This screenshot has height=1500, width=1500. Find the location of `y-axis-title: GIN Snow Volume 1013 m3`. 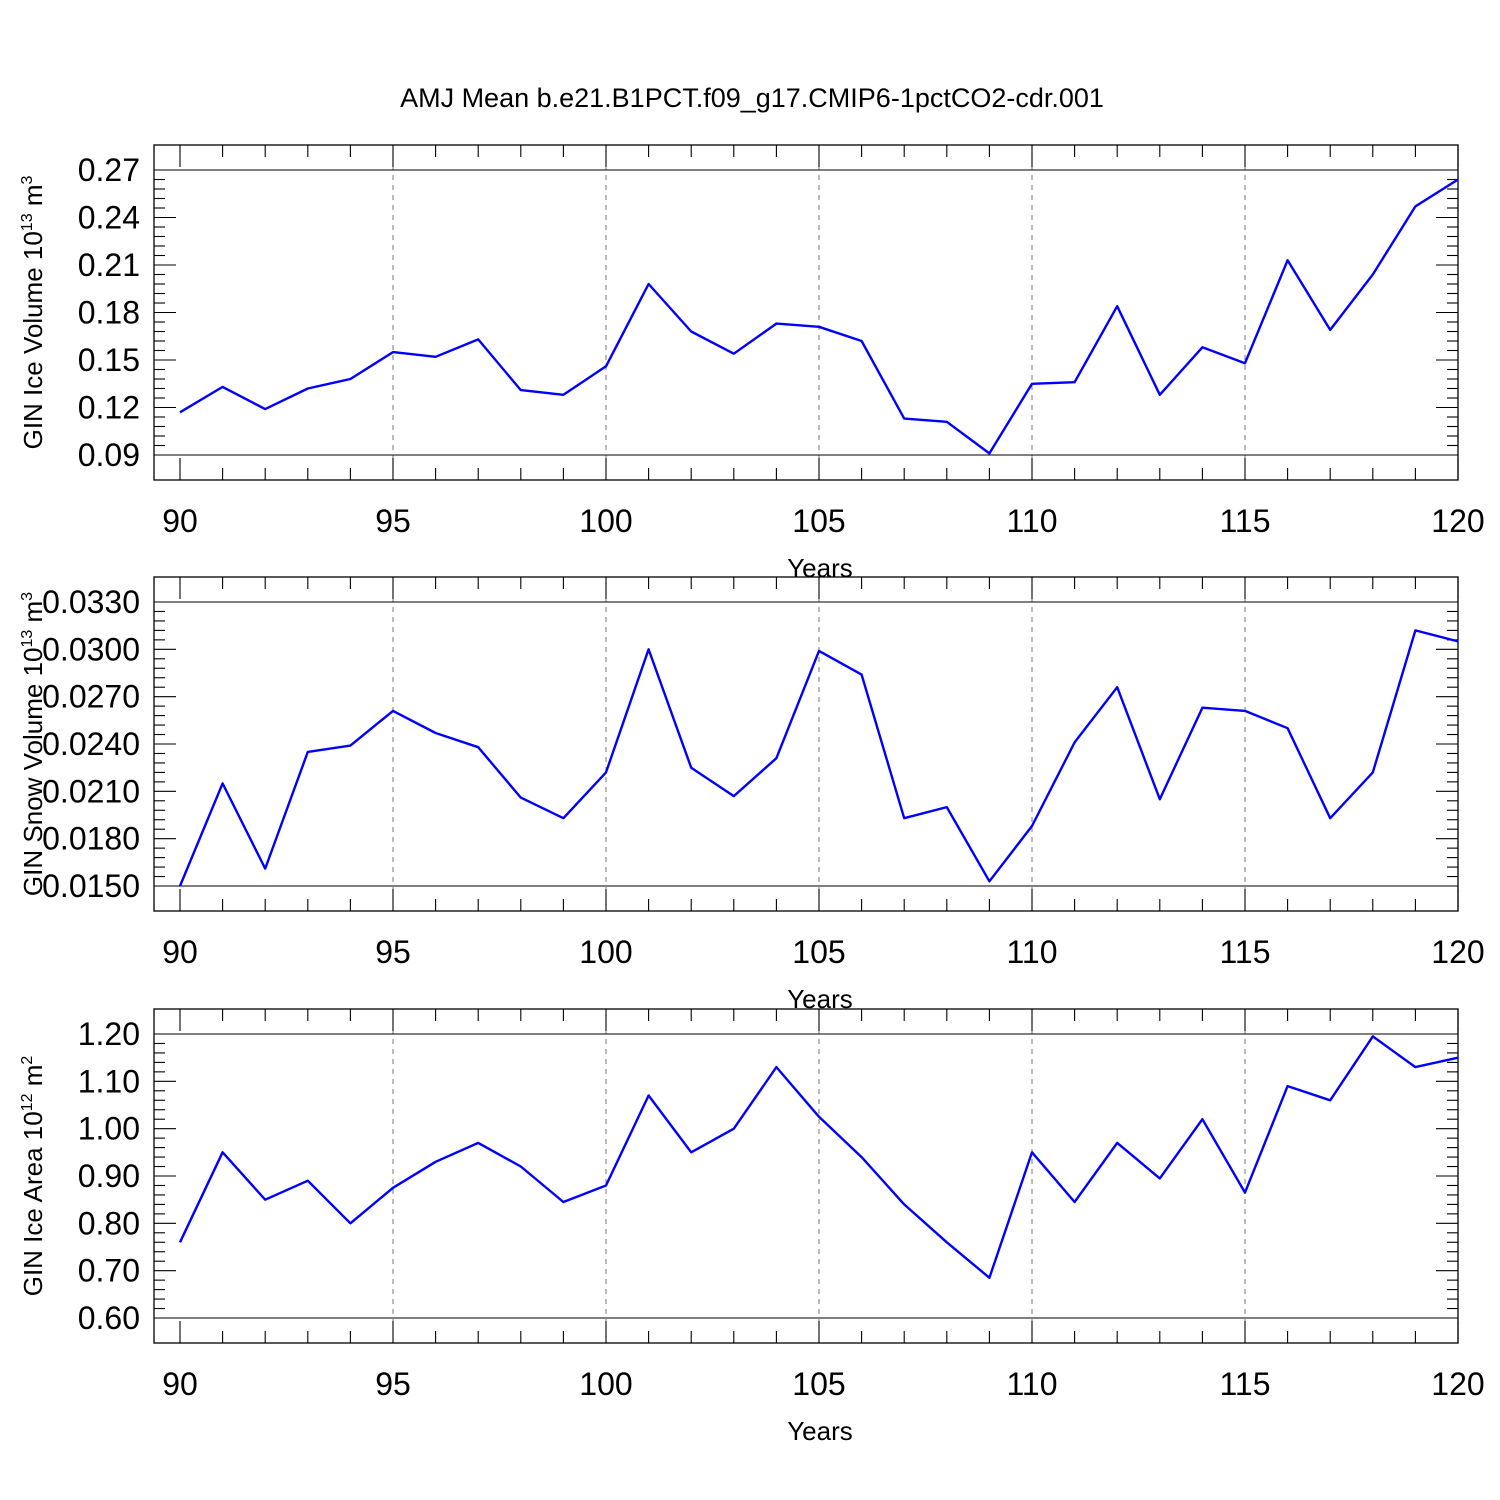

y-axis-title: GIN Snow Volume 1013 m3 is located at coordinates (33, 744).